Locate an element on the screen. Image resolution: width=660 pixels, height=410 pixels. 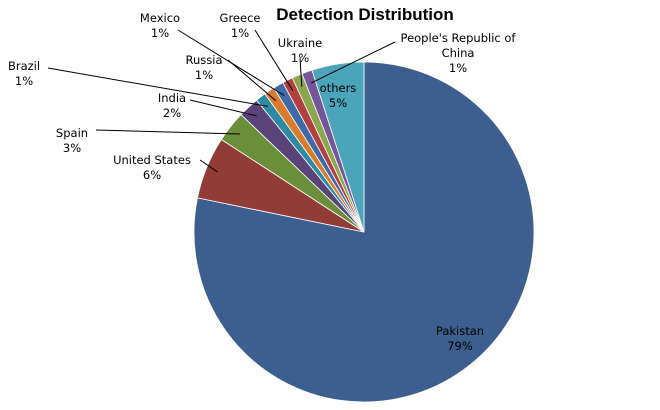
slice-label: Pakistan 79% is located at coordinates (460, 338).